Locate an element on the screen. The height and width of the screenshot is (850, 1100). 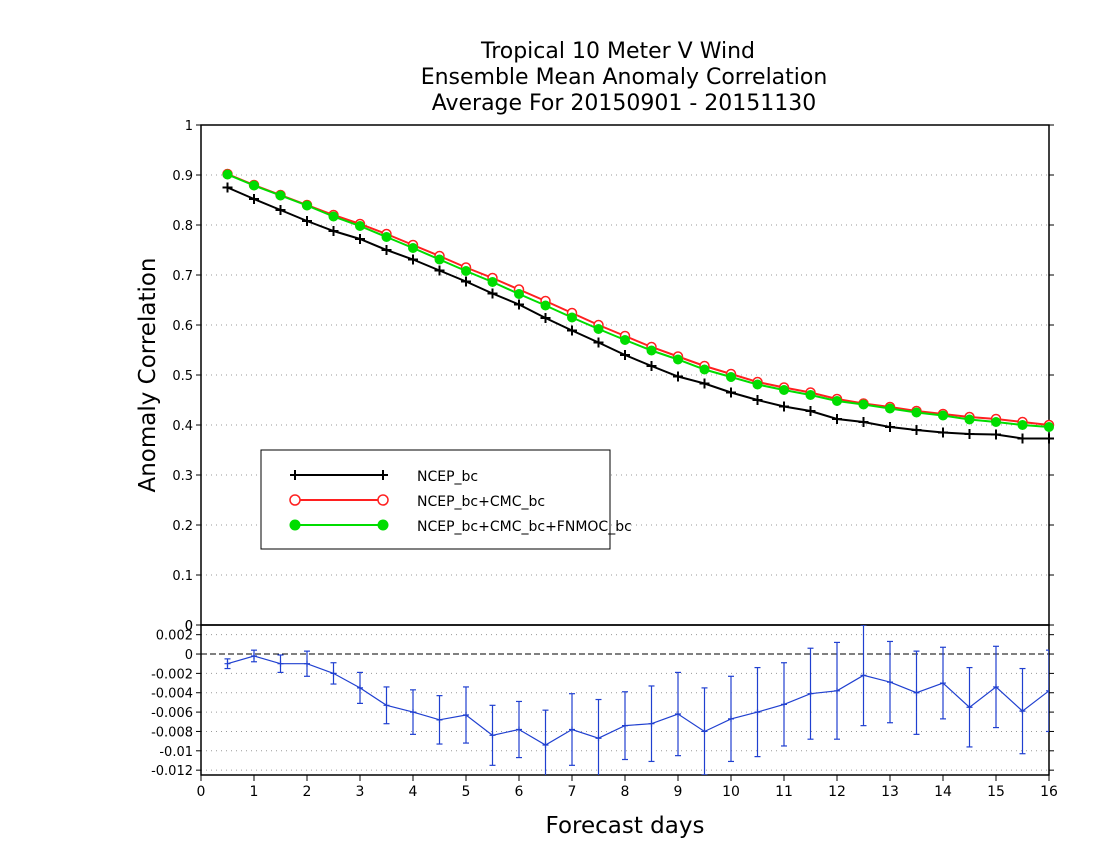
bottom-y-tick-label: -0.002 is located at coordinates (172, 674).